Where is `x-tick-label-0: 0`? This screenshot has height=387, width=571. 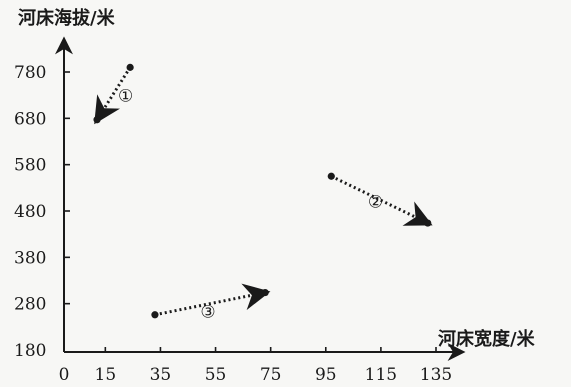
x-tick-label-0: 0 is located at coordinates (64, 375).